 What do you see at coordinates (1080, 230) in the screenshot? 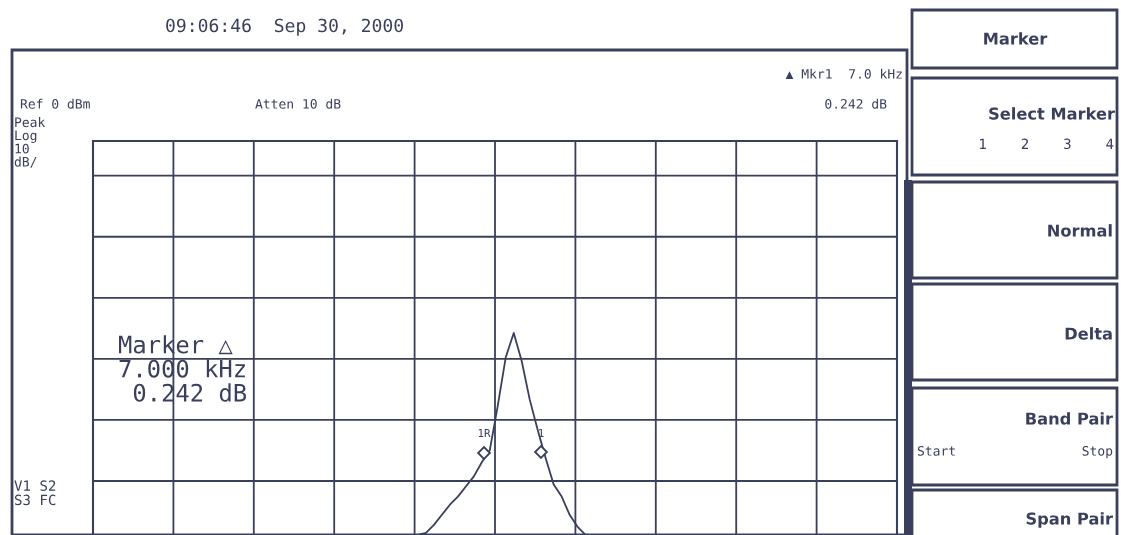
I see `text: Normal` at bounding box center [1080, 230].